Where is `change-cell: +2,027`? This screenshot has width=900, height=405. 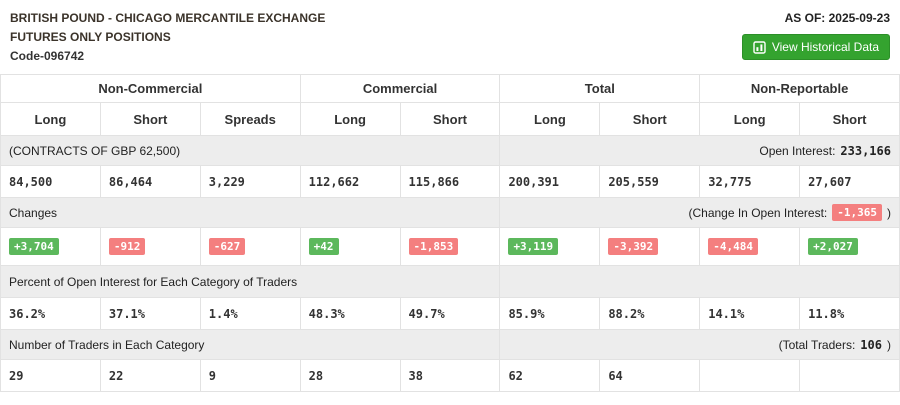
change-cell: +2,027 is located at coordinates (850, 247).